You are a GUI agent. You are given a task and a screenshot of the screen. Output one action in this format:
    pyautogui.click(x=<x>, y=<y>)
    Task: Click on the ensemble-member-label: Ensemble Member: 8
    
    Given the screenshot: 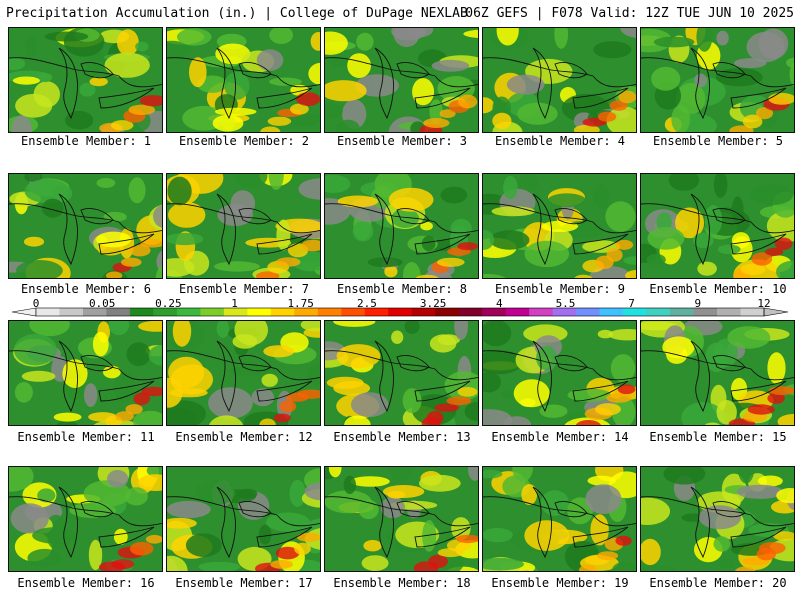 What is the action you would take?
    pyautogui.click(x=402, y=289)
    